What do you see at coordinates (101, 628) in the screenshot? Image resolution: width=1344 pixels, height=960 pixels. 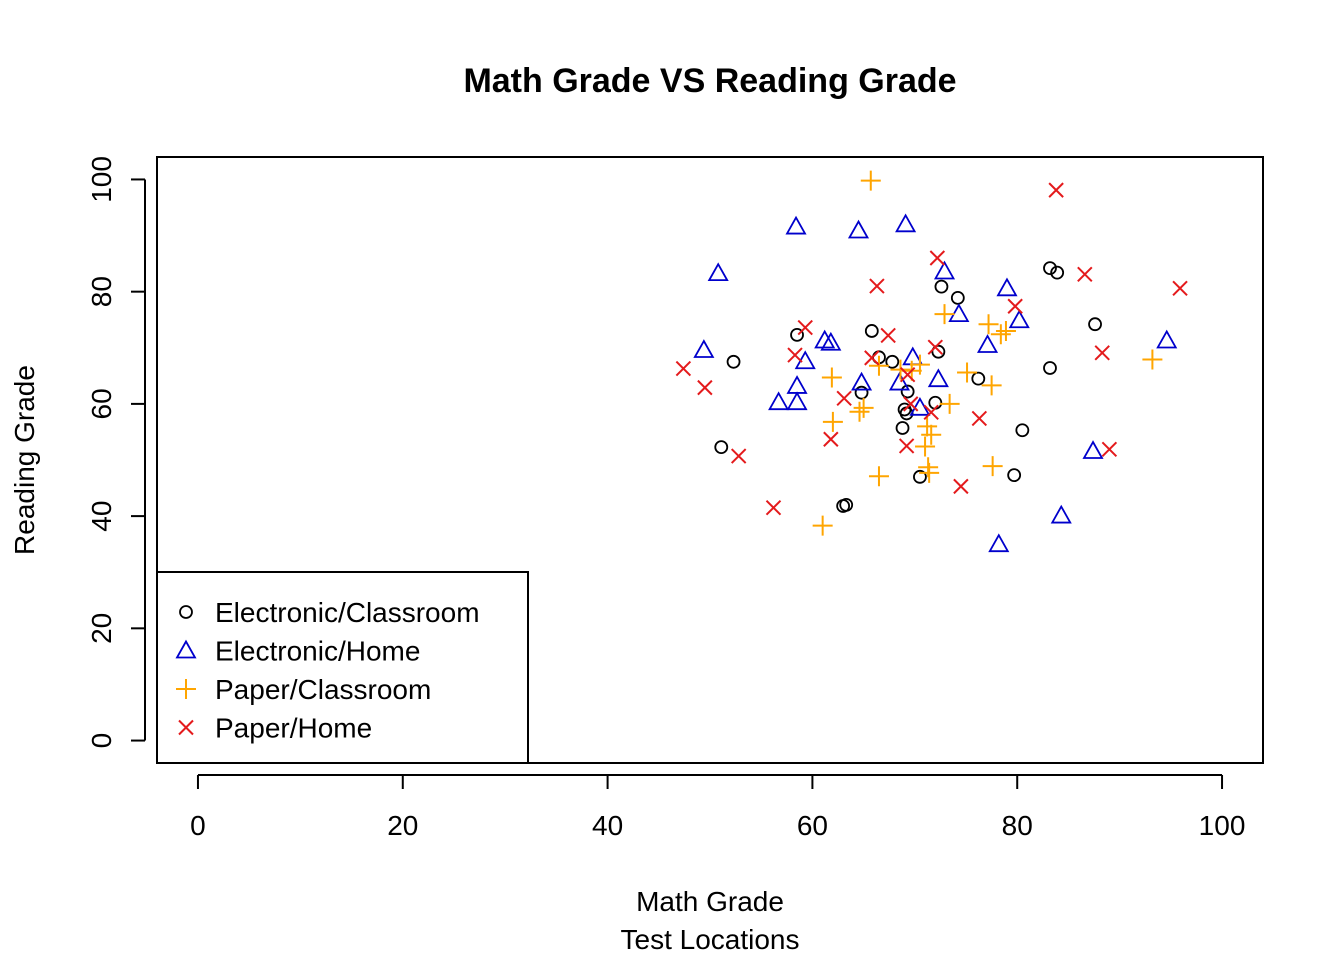 I see `y-tick-label: 20` at bounding box center [101, 628].